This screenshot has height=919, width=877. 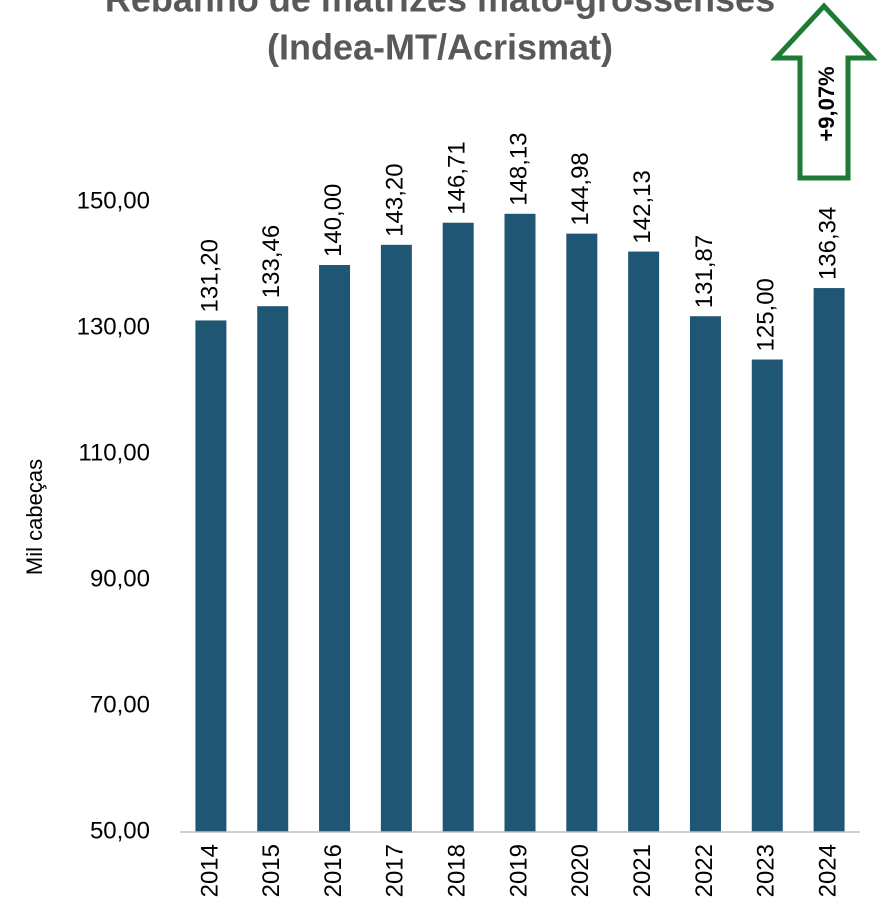 What do you see at coordinates (826, 103) in the screenshot?
I see `annotation: +9,07%` at bounding box center [826, 103].